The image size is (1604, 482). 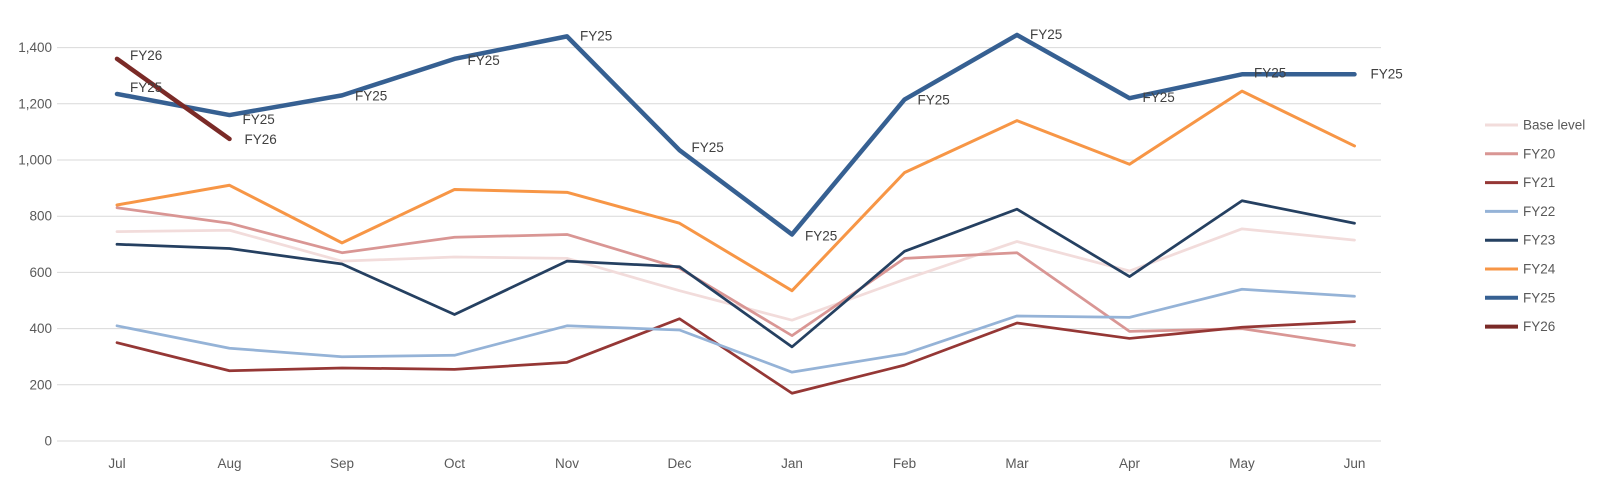 What do you see at coordinates (1539, 153) in the screenshot?
I see `legend-label: FY20` at bounding box center [1539, 153].